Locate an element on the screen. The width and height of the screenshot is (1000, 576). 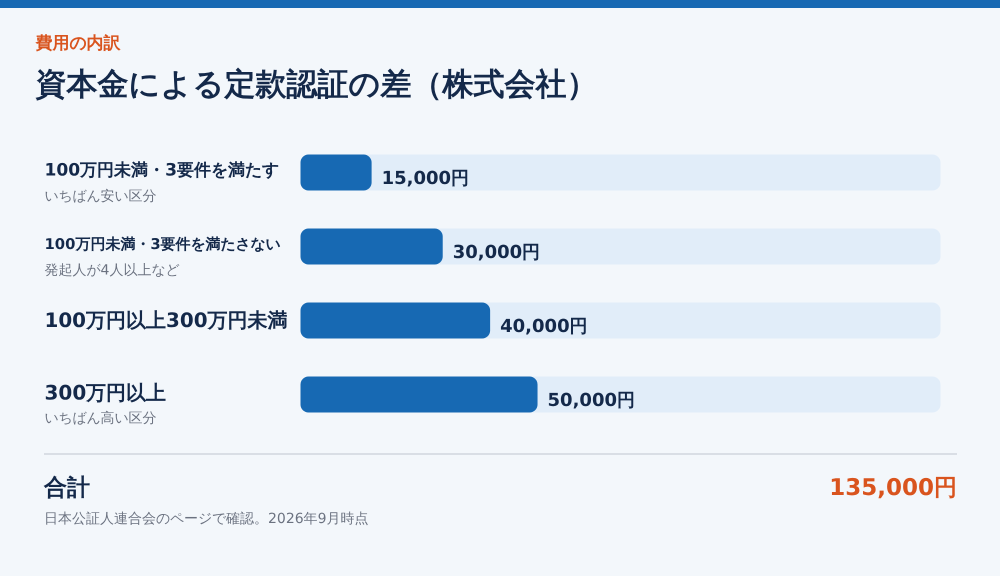
y-tick-label: 100万円未満・3要件を満たさない is located at coordinates (162, 244).